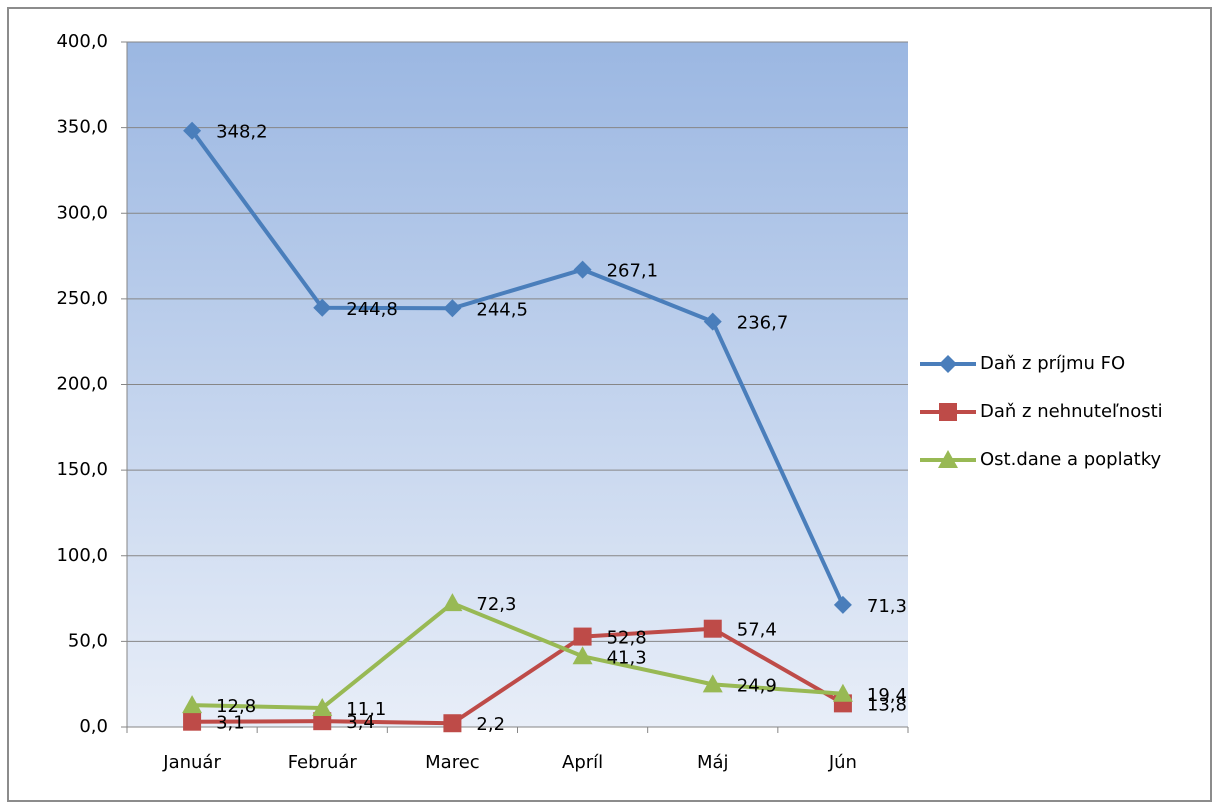  What do you see at coordinates (452, 762) in the screenshot?
I see `x-tick-label: Marec` at bounding box center [452, 762].